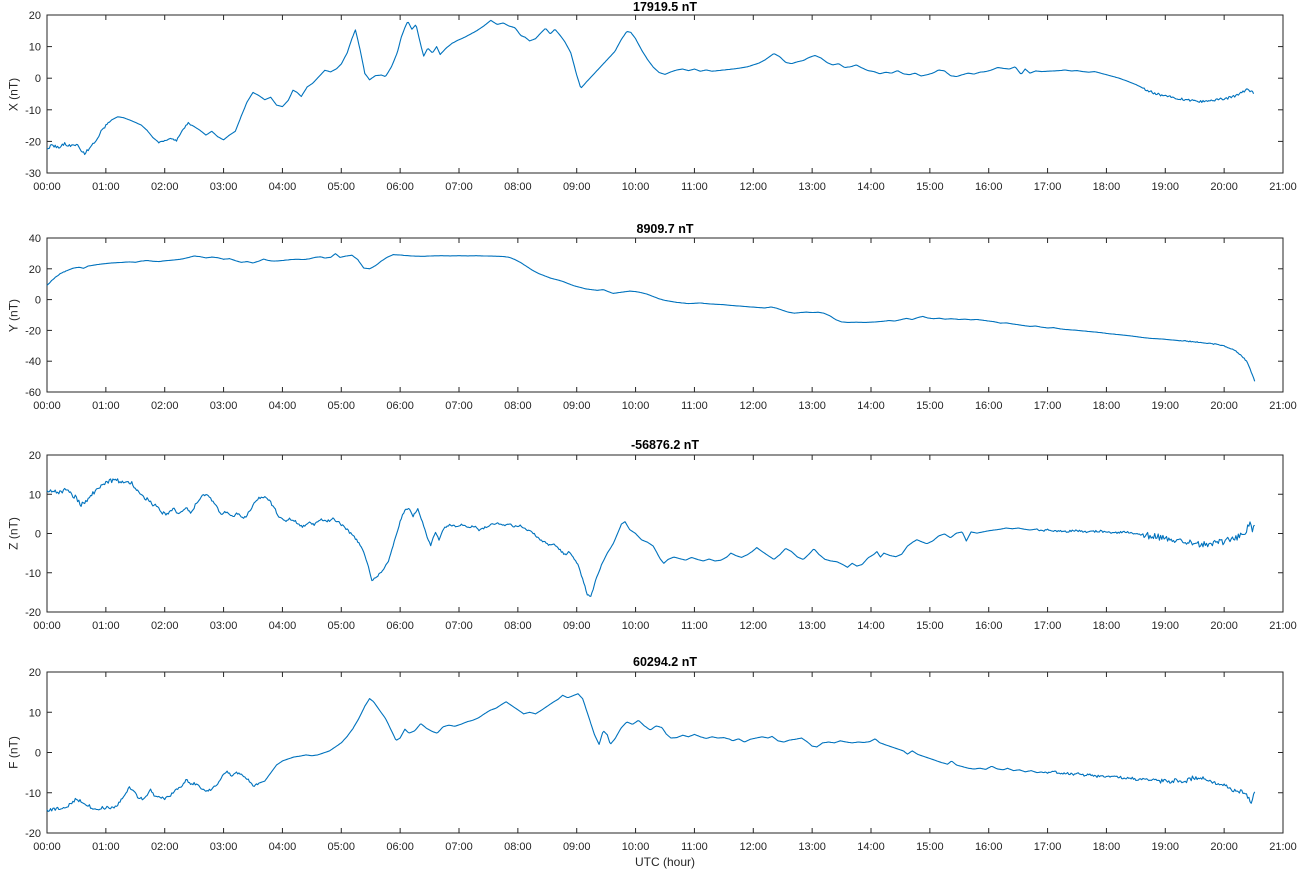 Image resolution: width=1307 pixels, height=872 pixels. What do you see at coordinates (665, 7) in the screenshot?
I see `plot1-title: 17919.5 nT` at bounding box center [665, 7].